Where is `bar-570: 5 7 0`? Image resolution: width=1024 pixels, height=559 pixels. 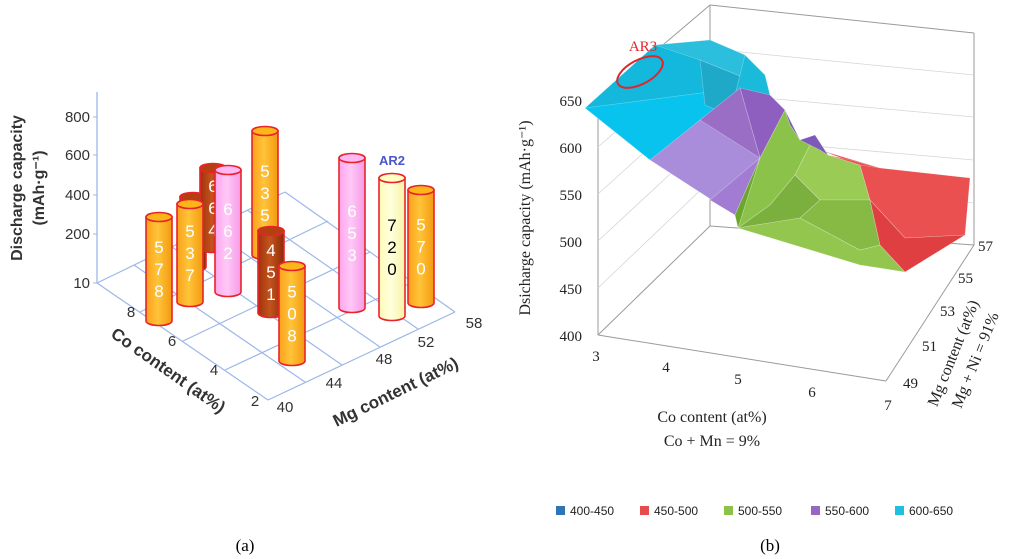
bar-570: 5 7 0 is located at coordinates (421, 246).